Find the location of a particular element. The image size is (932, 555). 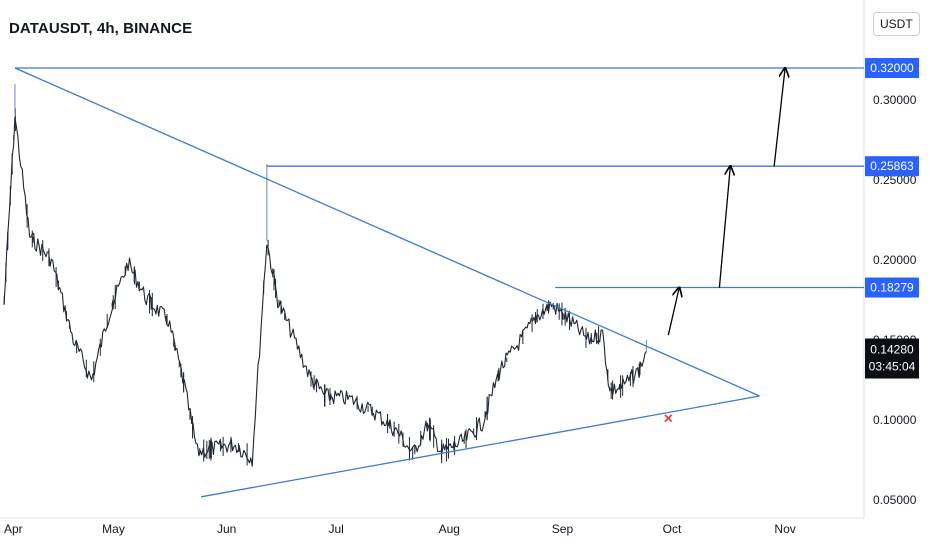

resistance-price-label: 0.18279 is located at coordinates (892, 288).